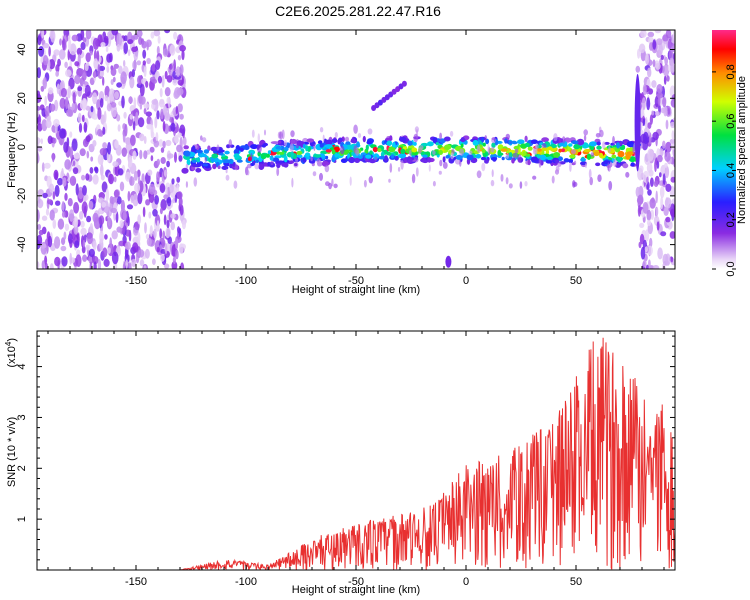  Describe the element at coordinates (576, 281) in the screenshot. I see `x-tick-label: 50` at that location.